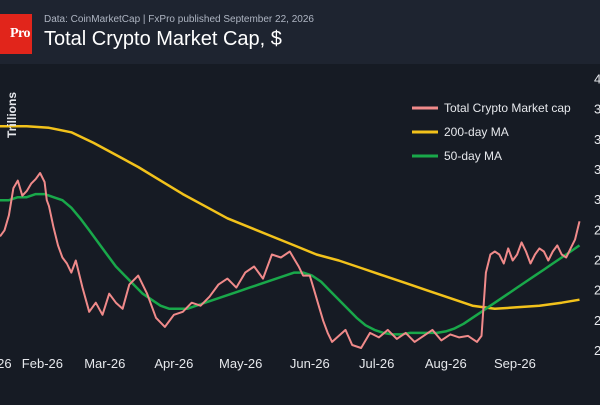 This screenshot has width=600, height=405. I want to click on x-tick-label: Jul-26, so click(376, 363).